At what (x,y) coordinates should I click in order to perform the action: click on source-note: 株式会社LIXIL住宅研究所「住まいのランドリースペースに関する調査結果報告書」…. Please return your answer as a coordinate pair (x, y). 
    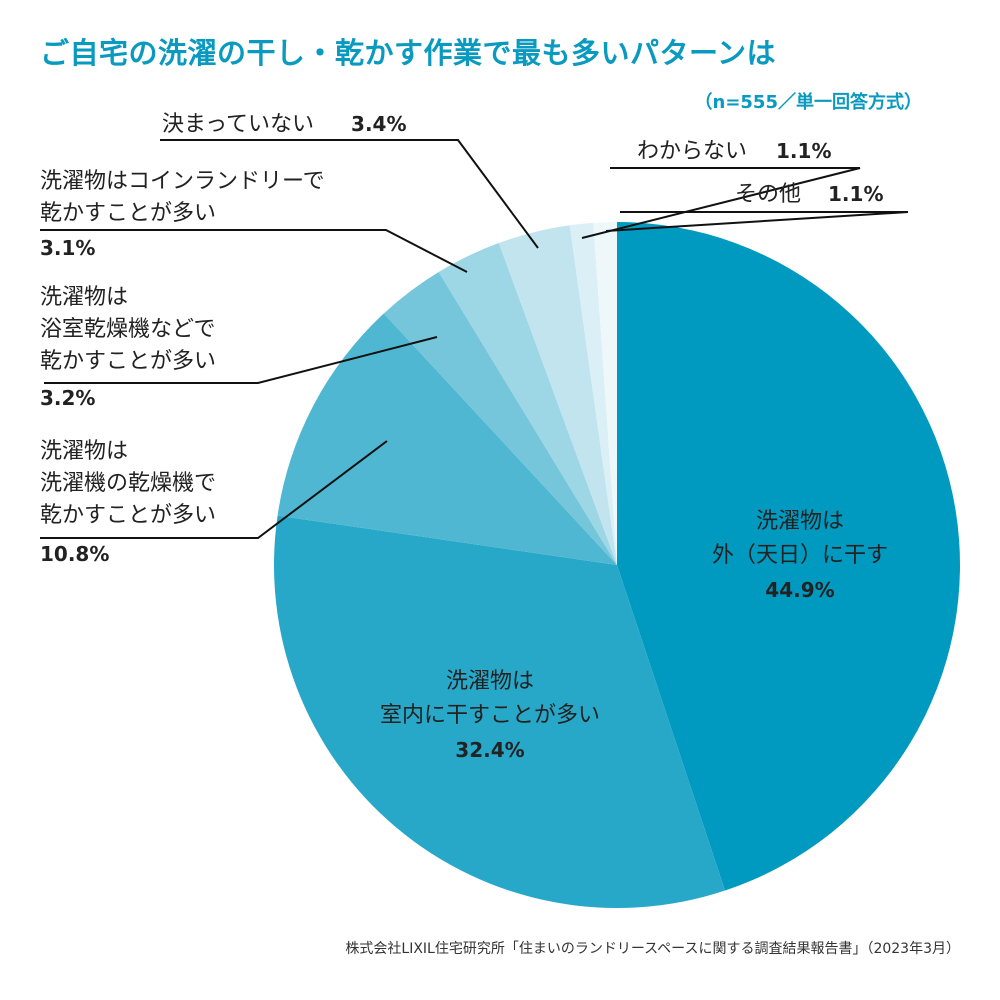
    Looking at the image, I should click on (652, 949).